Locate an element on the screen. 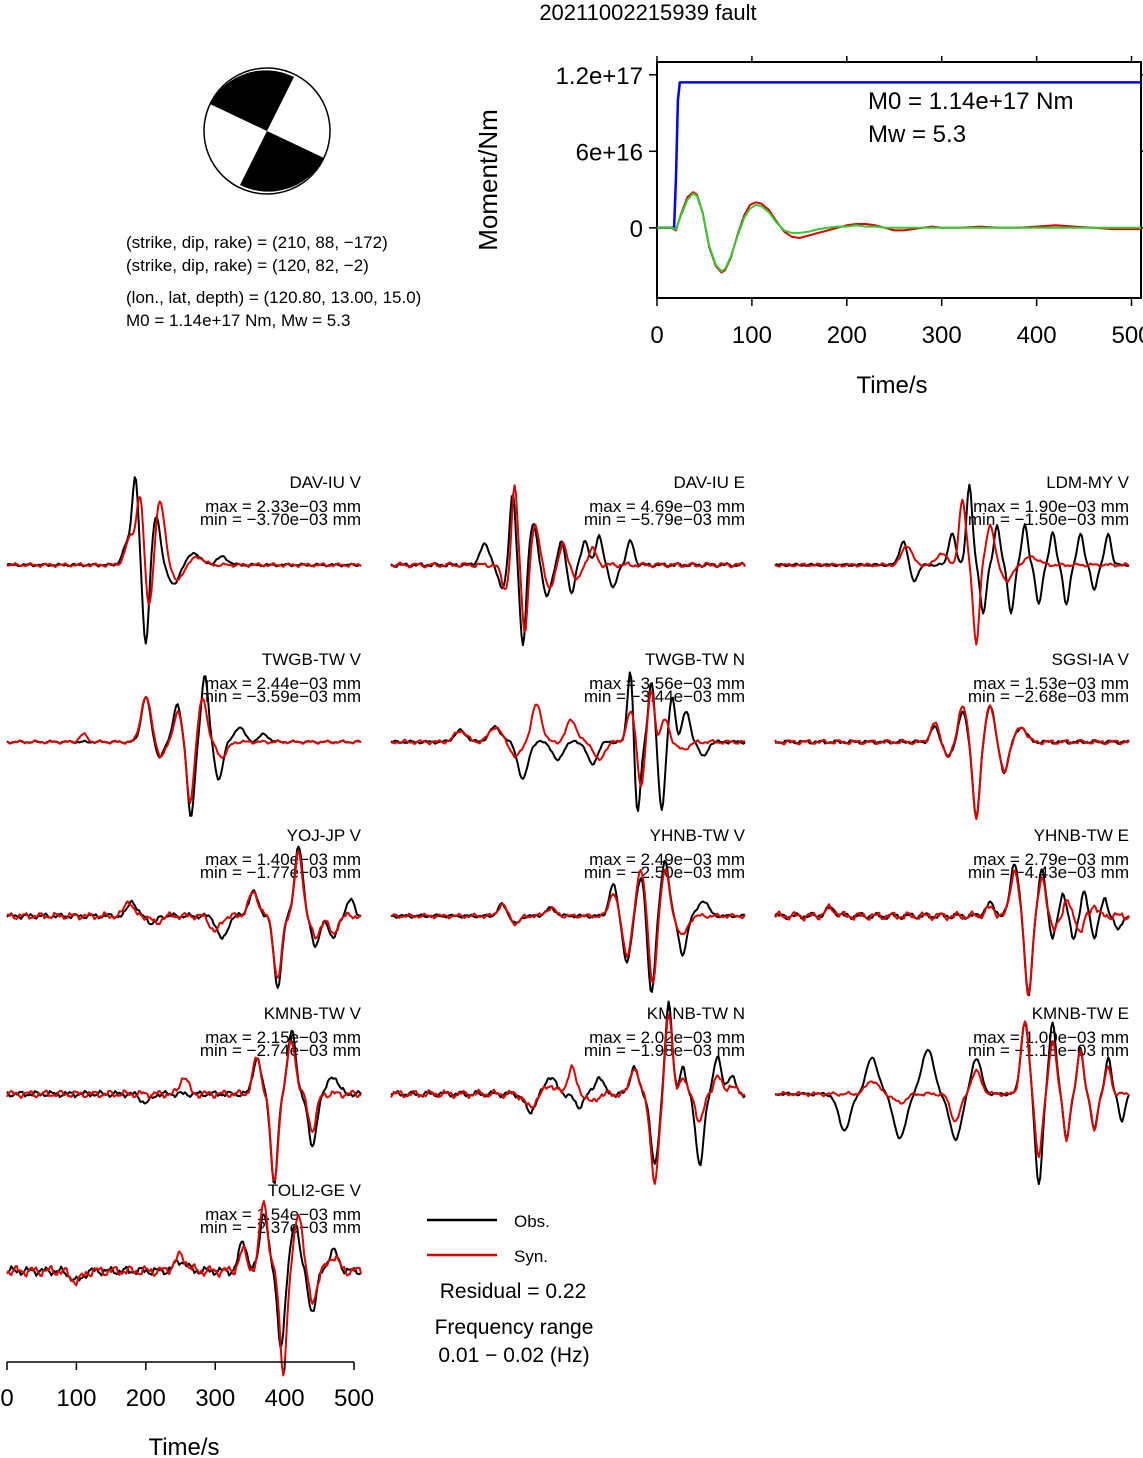 Image resolution: width=1143 pixels, height=1458 pixels. station-name: YHNB-TW E is located at coordinates (1081, 835).